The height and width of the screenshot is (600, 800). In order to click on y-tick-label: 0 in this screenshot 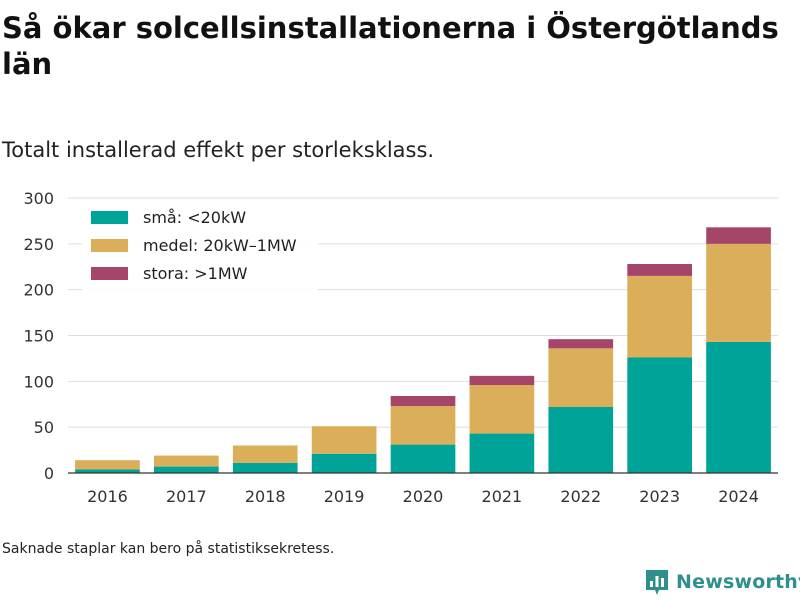, I will do `click(49, 473)`.